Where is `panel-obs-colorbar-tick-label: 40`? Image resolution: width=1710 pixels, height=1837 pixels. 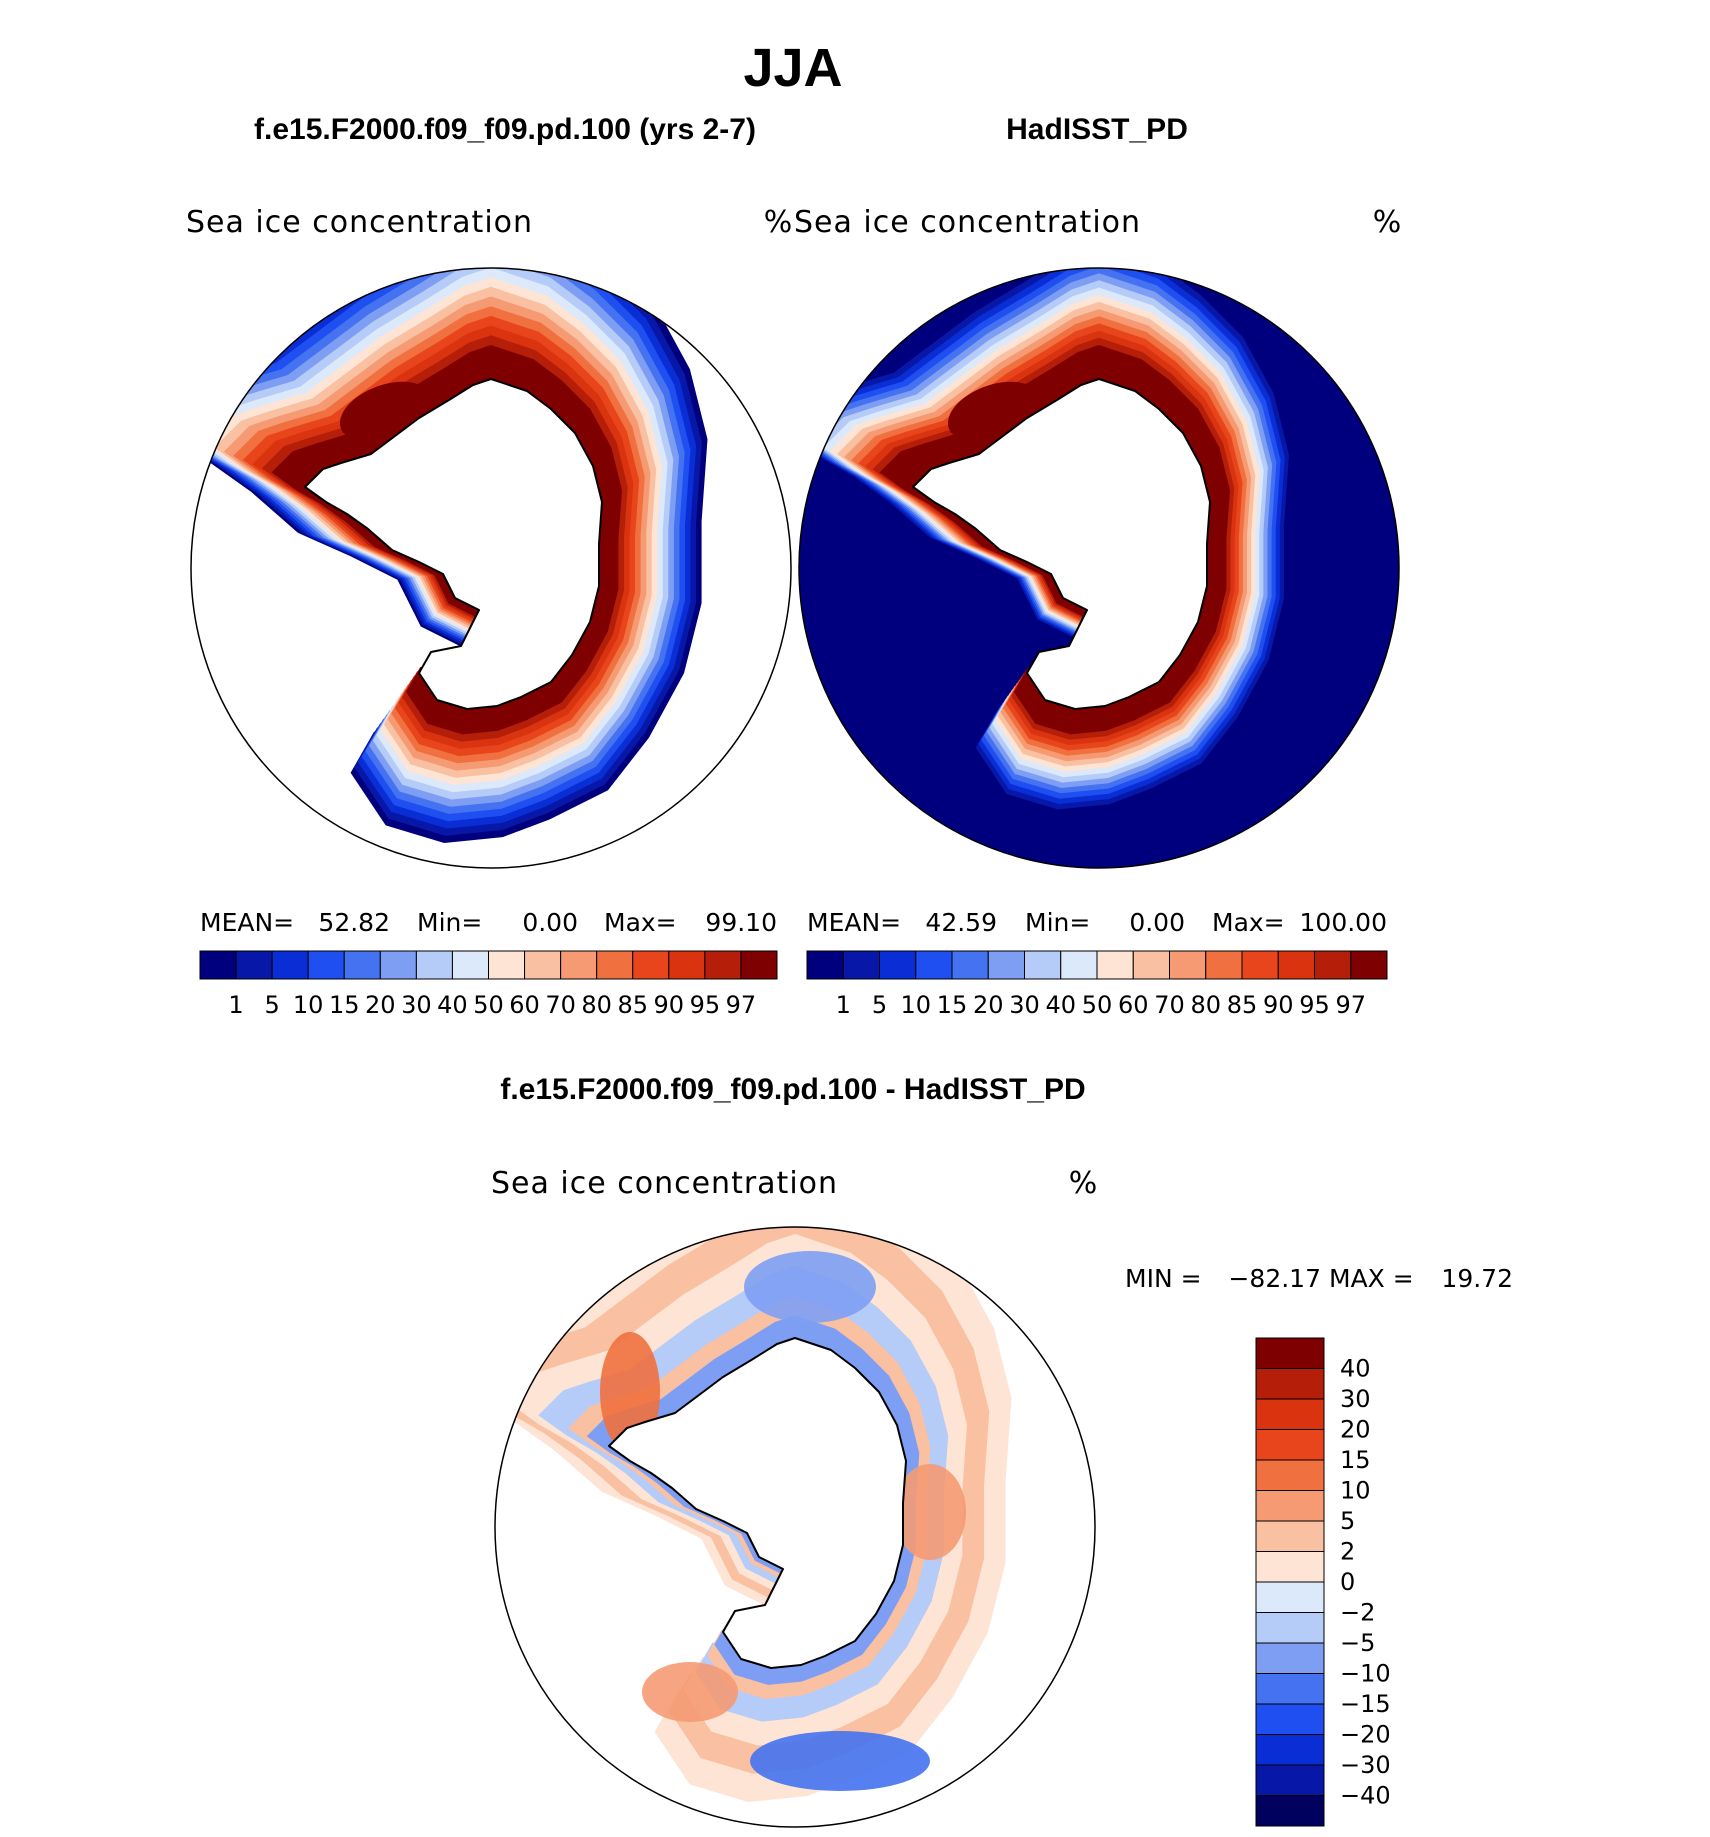
panel-obs-colorbar-tick-label: 40 is located at coordinates (1060, 1005).